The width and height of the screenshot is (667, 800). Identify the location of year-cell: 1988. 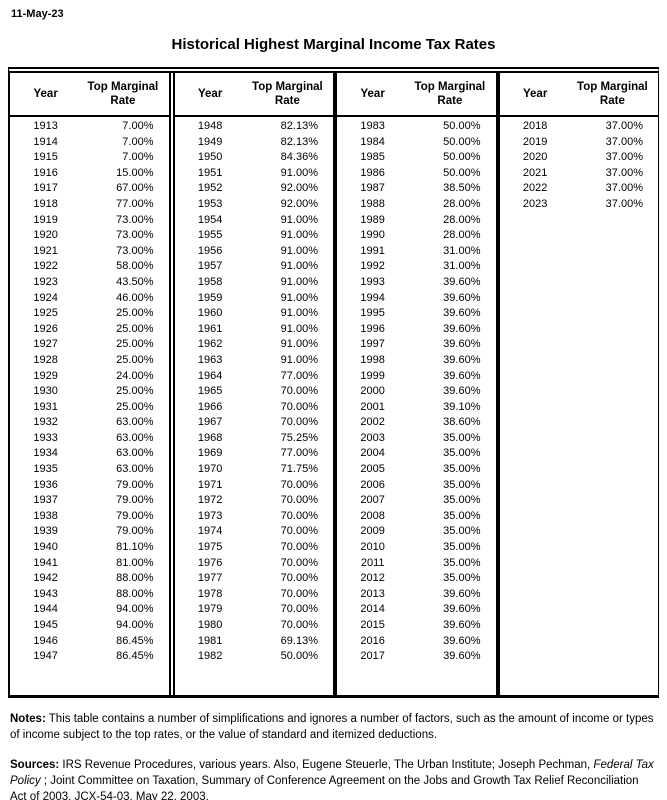
(372, 203).